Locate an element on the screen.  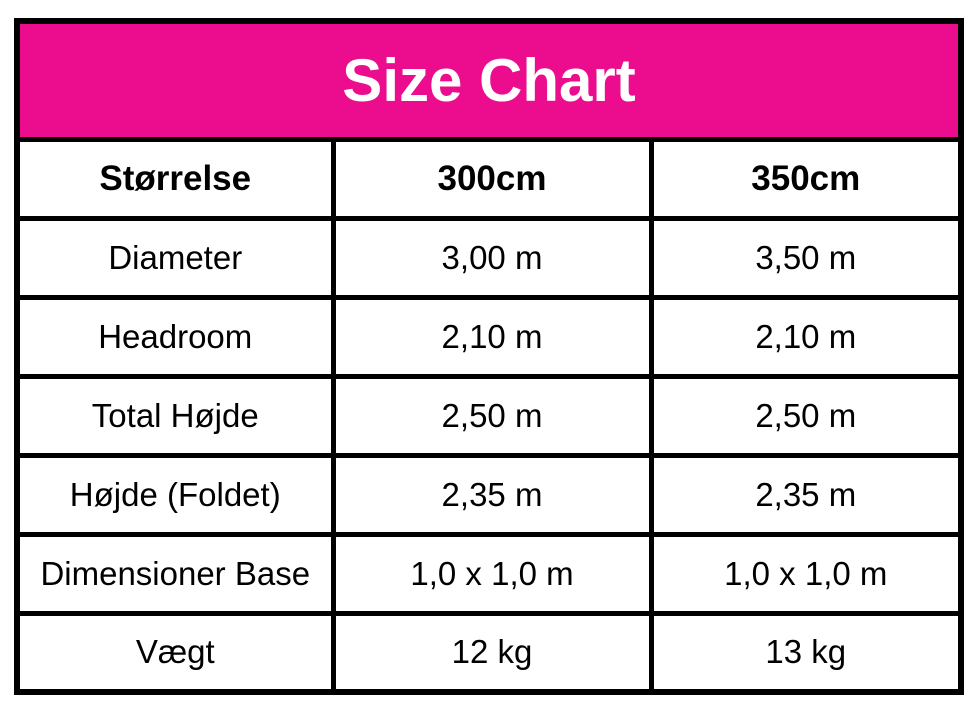
table-row-headroom: Headroom 2,10 m 2,10 m is located at coordinates (489, 336).